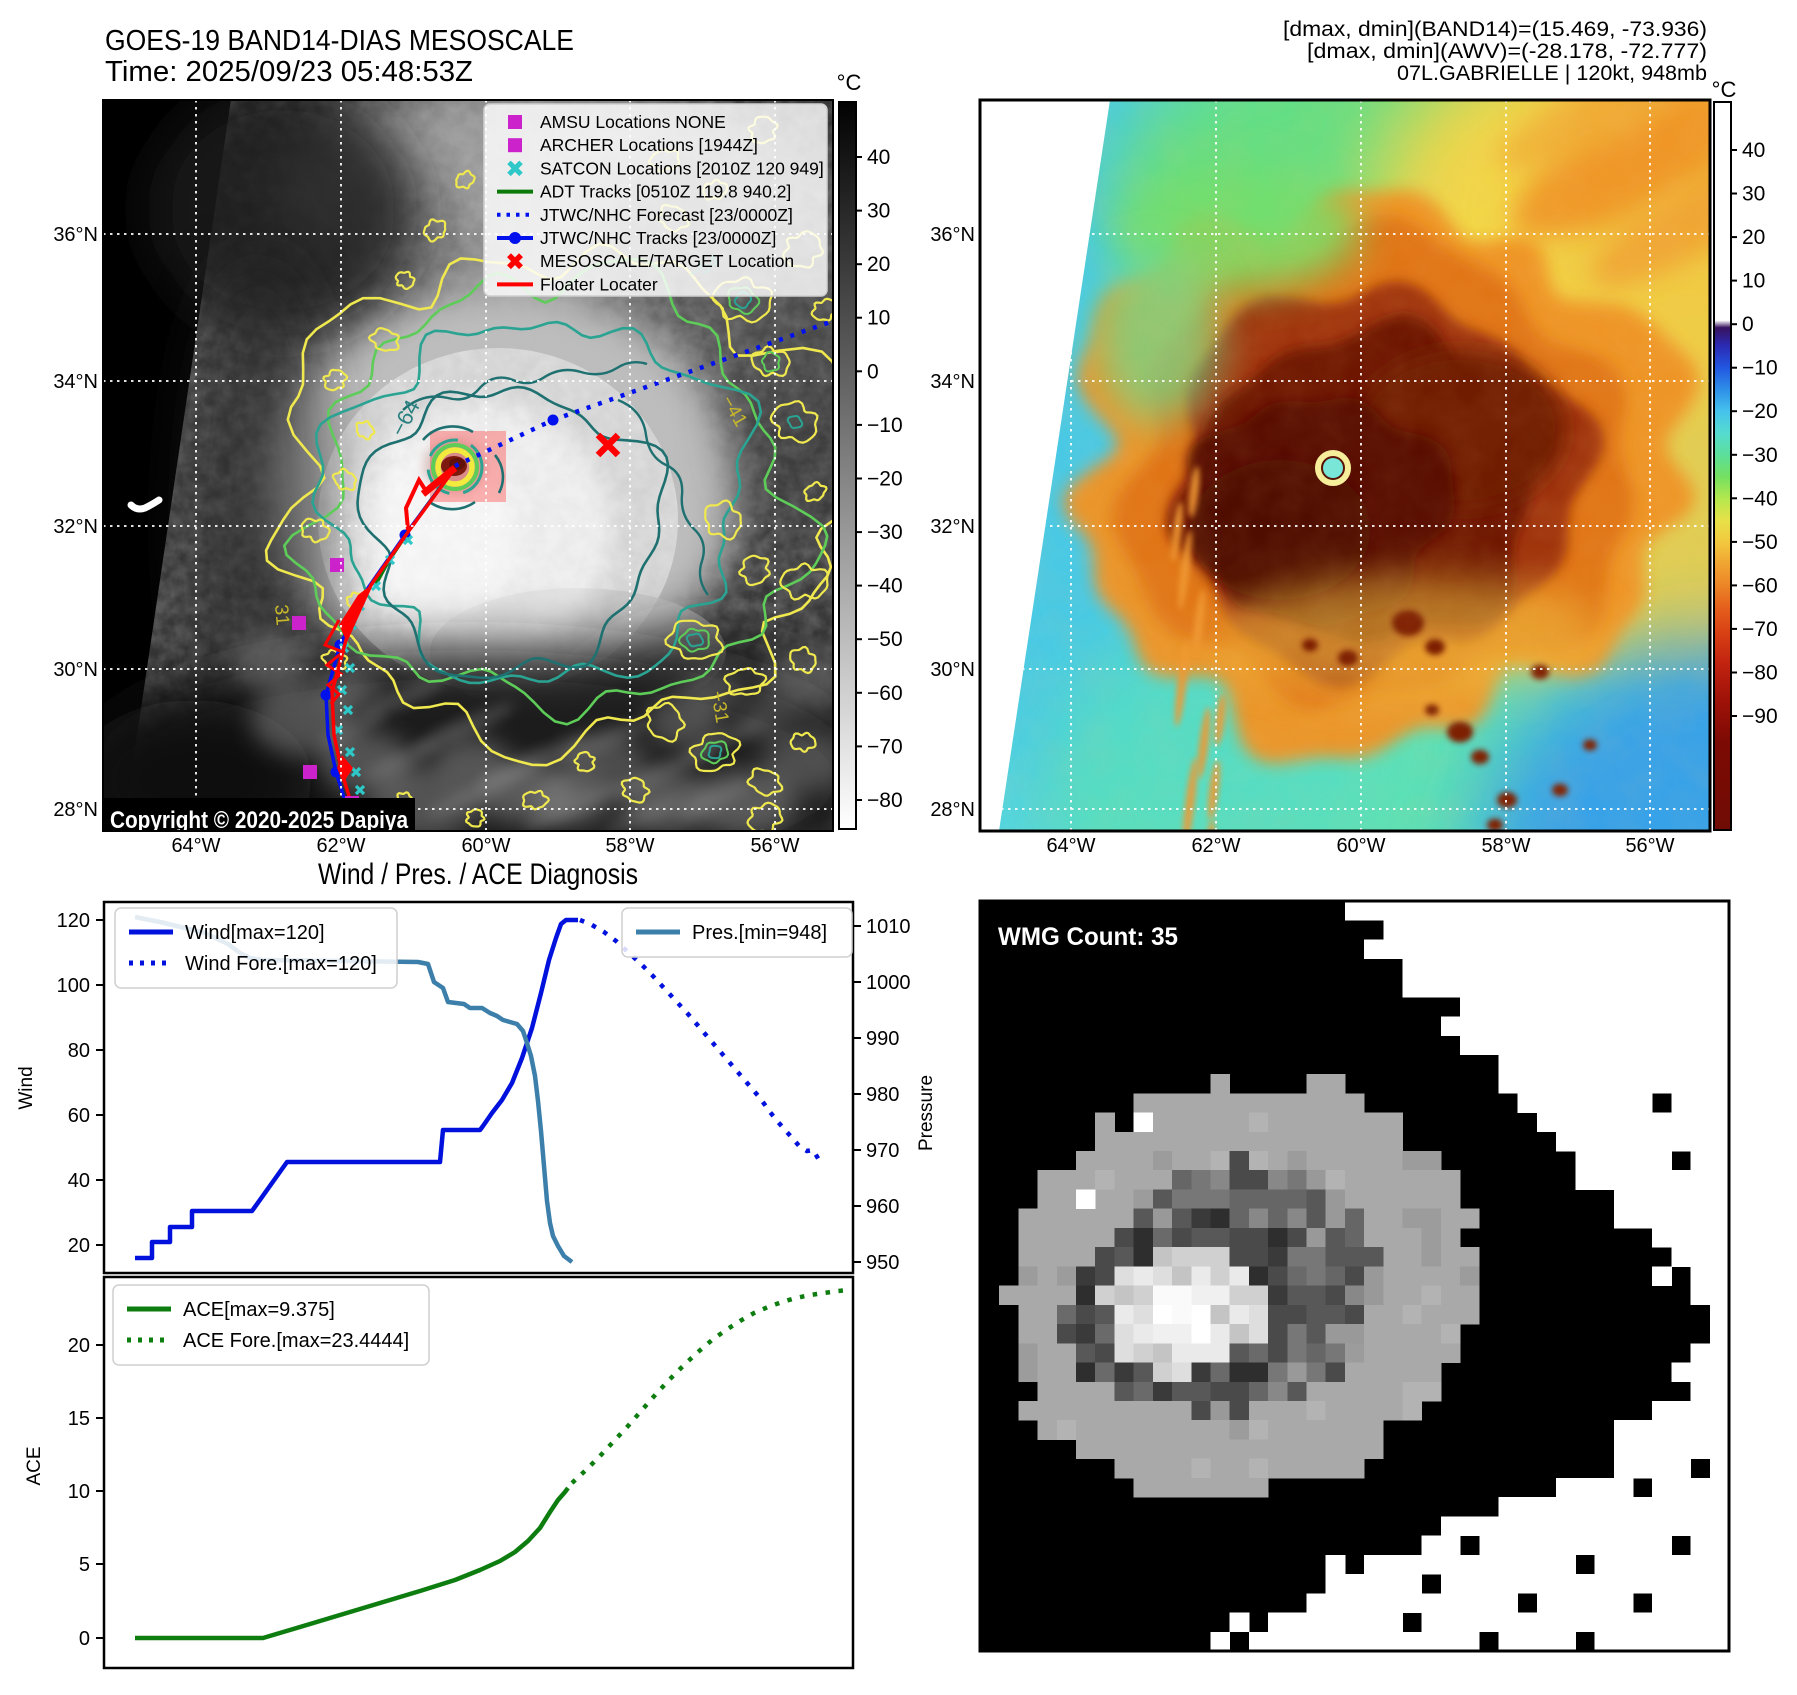 The height and width of the screenshot is (1695, 1797). What do you see at coordinates (1088, 937) in the screenshot?
I see `svg-text: WMG Count: 35` at bounding box center [1088, 937].